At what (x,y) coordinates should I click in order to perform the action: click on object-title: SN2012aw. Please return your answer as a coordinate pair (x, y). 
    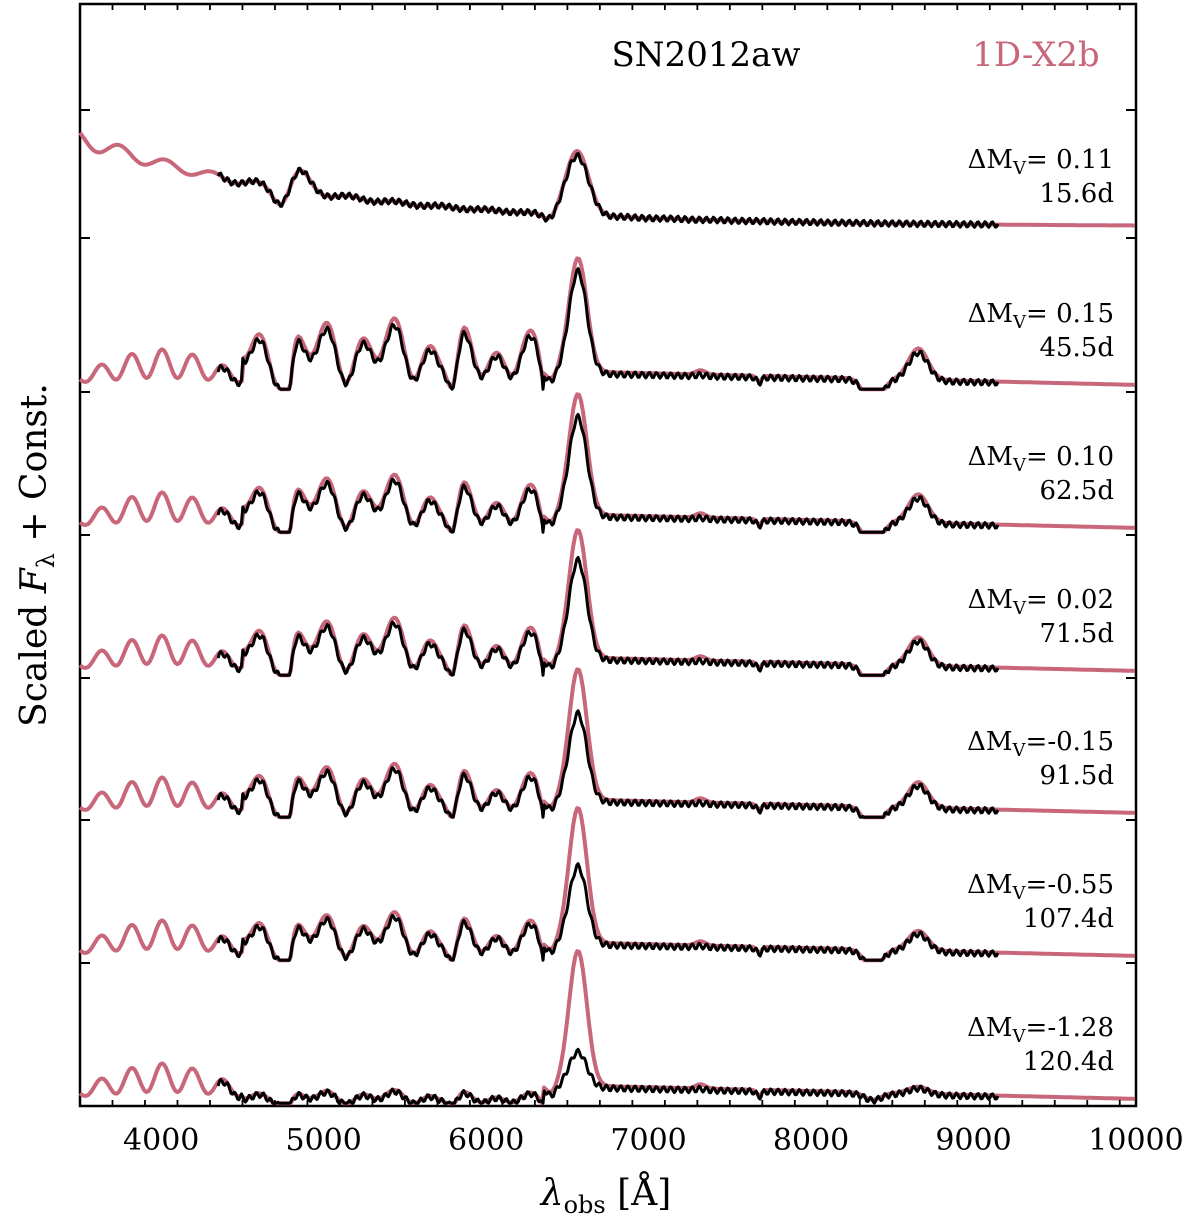
    Looking at the image, I should click on (706, 55).